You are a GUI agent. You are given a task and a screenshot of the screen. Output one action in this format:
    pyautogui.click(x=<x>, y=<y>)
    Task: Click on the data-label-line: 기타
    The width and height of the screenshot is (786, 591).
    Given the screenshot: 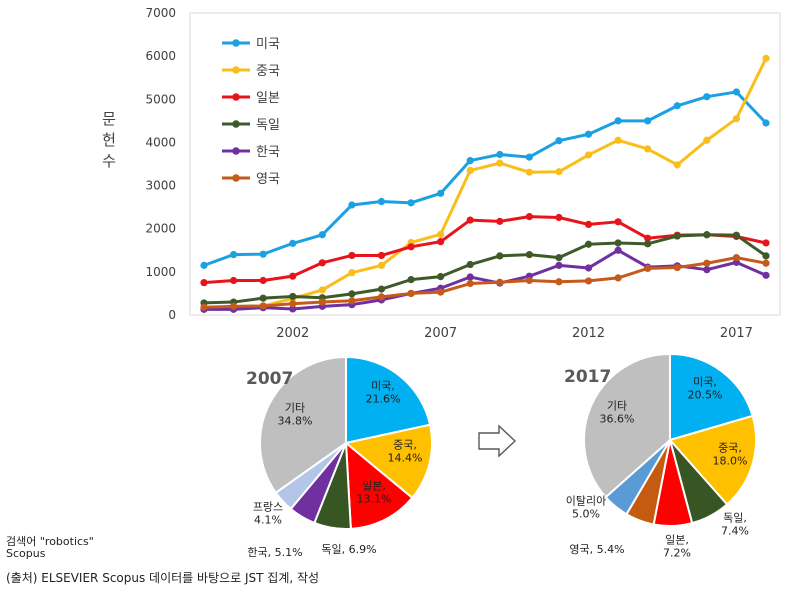 What is the action you would take?
    pyautogui.click(x=617, y=406)
    